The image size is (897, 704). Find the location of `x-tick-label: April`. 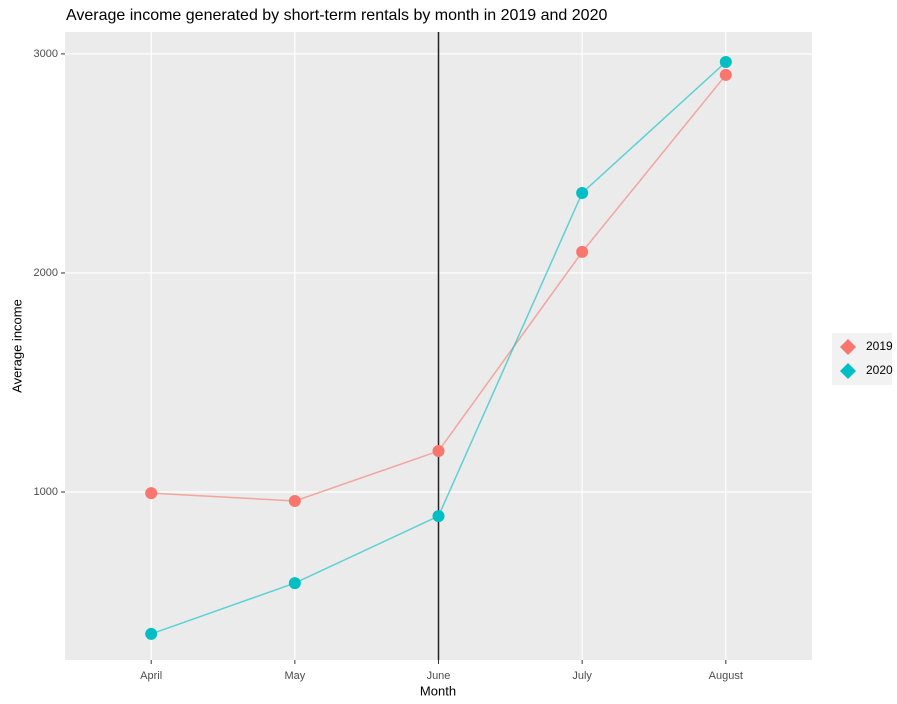

x-tick-label: April is located at coordinates (151, 676).